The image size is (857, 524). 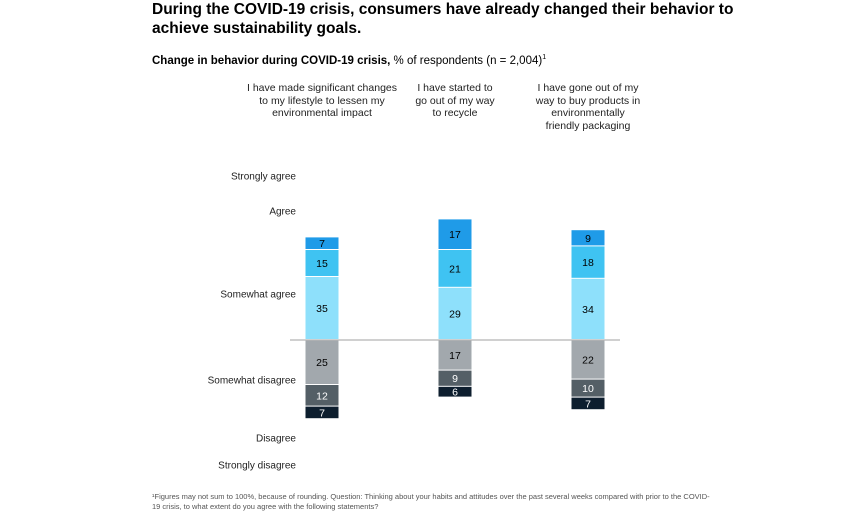 I want to click on bar-segment-agree-col1, so click(x=322, y=263).